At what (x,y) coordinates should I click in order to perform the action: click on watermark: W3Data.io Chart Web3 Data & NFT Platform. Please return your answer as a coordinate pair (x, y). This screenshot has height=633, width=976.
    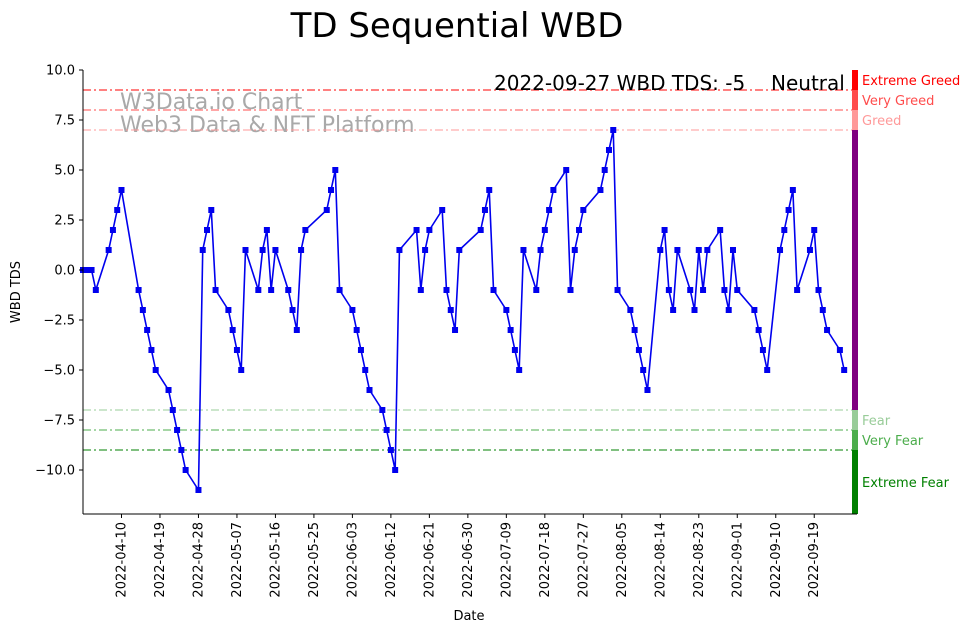
    Looking at the image, I should click on (267, 114).